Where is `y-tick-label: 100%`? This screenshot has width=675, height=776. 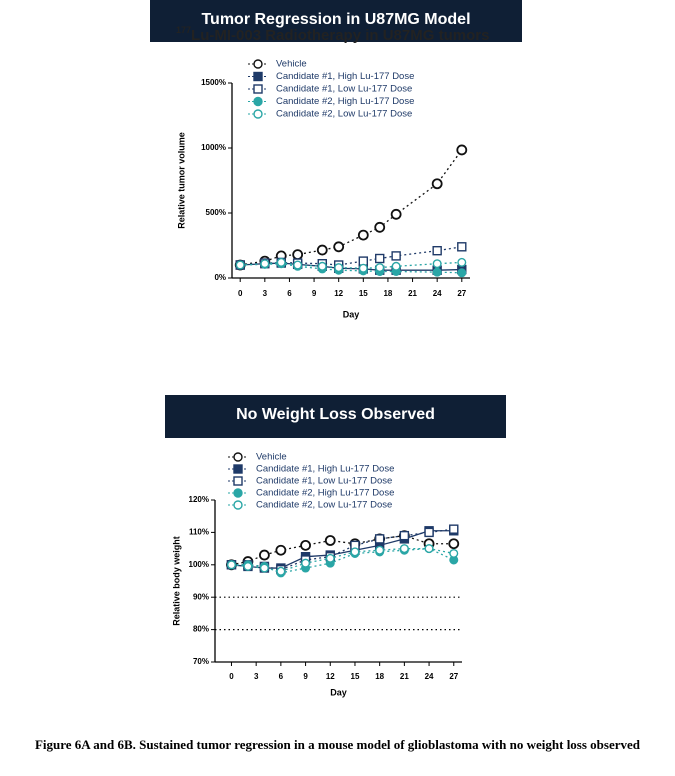
y-tick-label: 100% is located at coordinates (199, 564).